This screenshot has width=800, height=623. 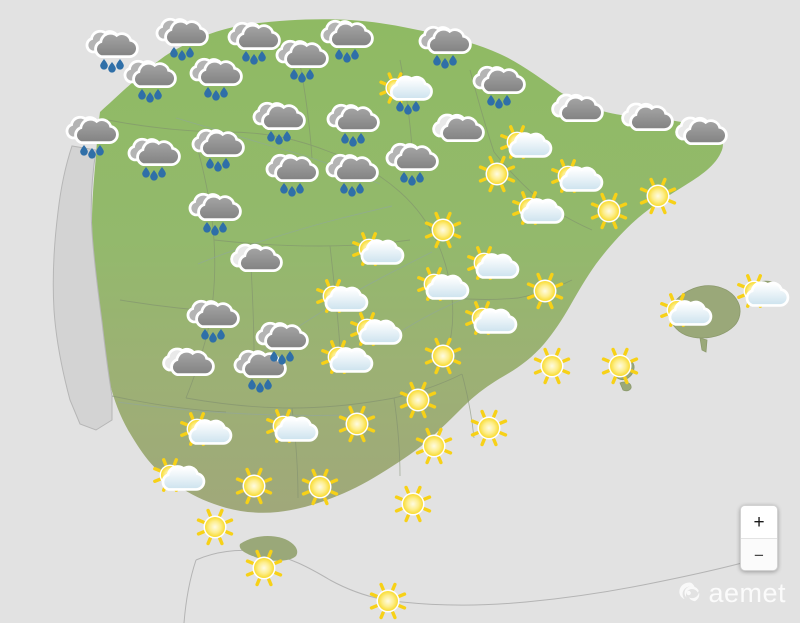 I want to click on weather-icon-sun-rain, so click(x=405, y=95).